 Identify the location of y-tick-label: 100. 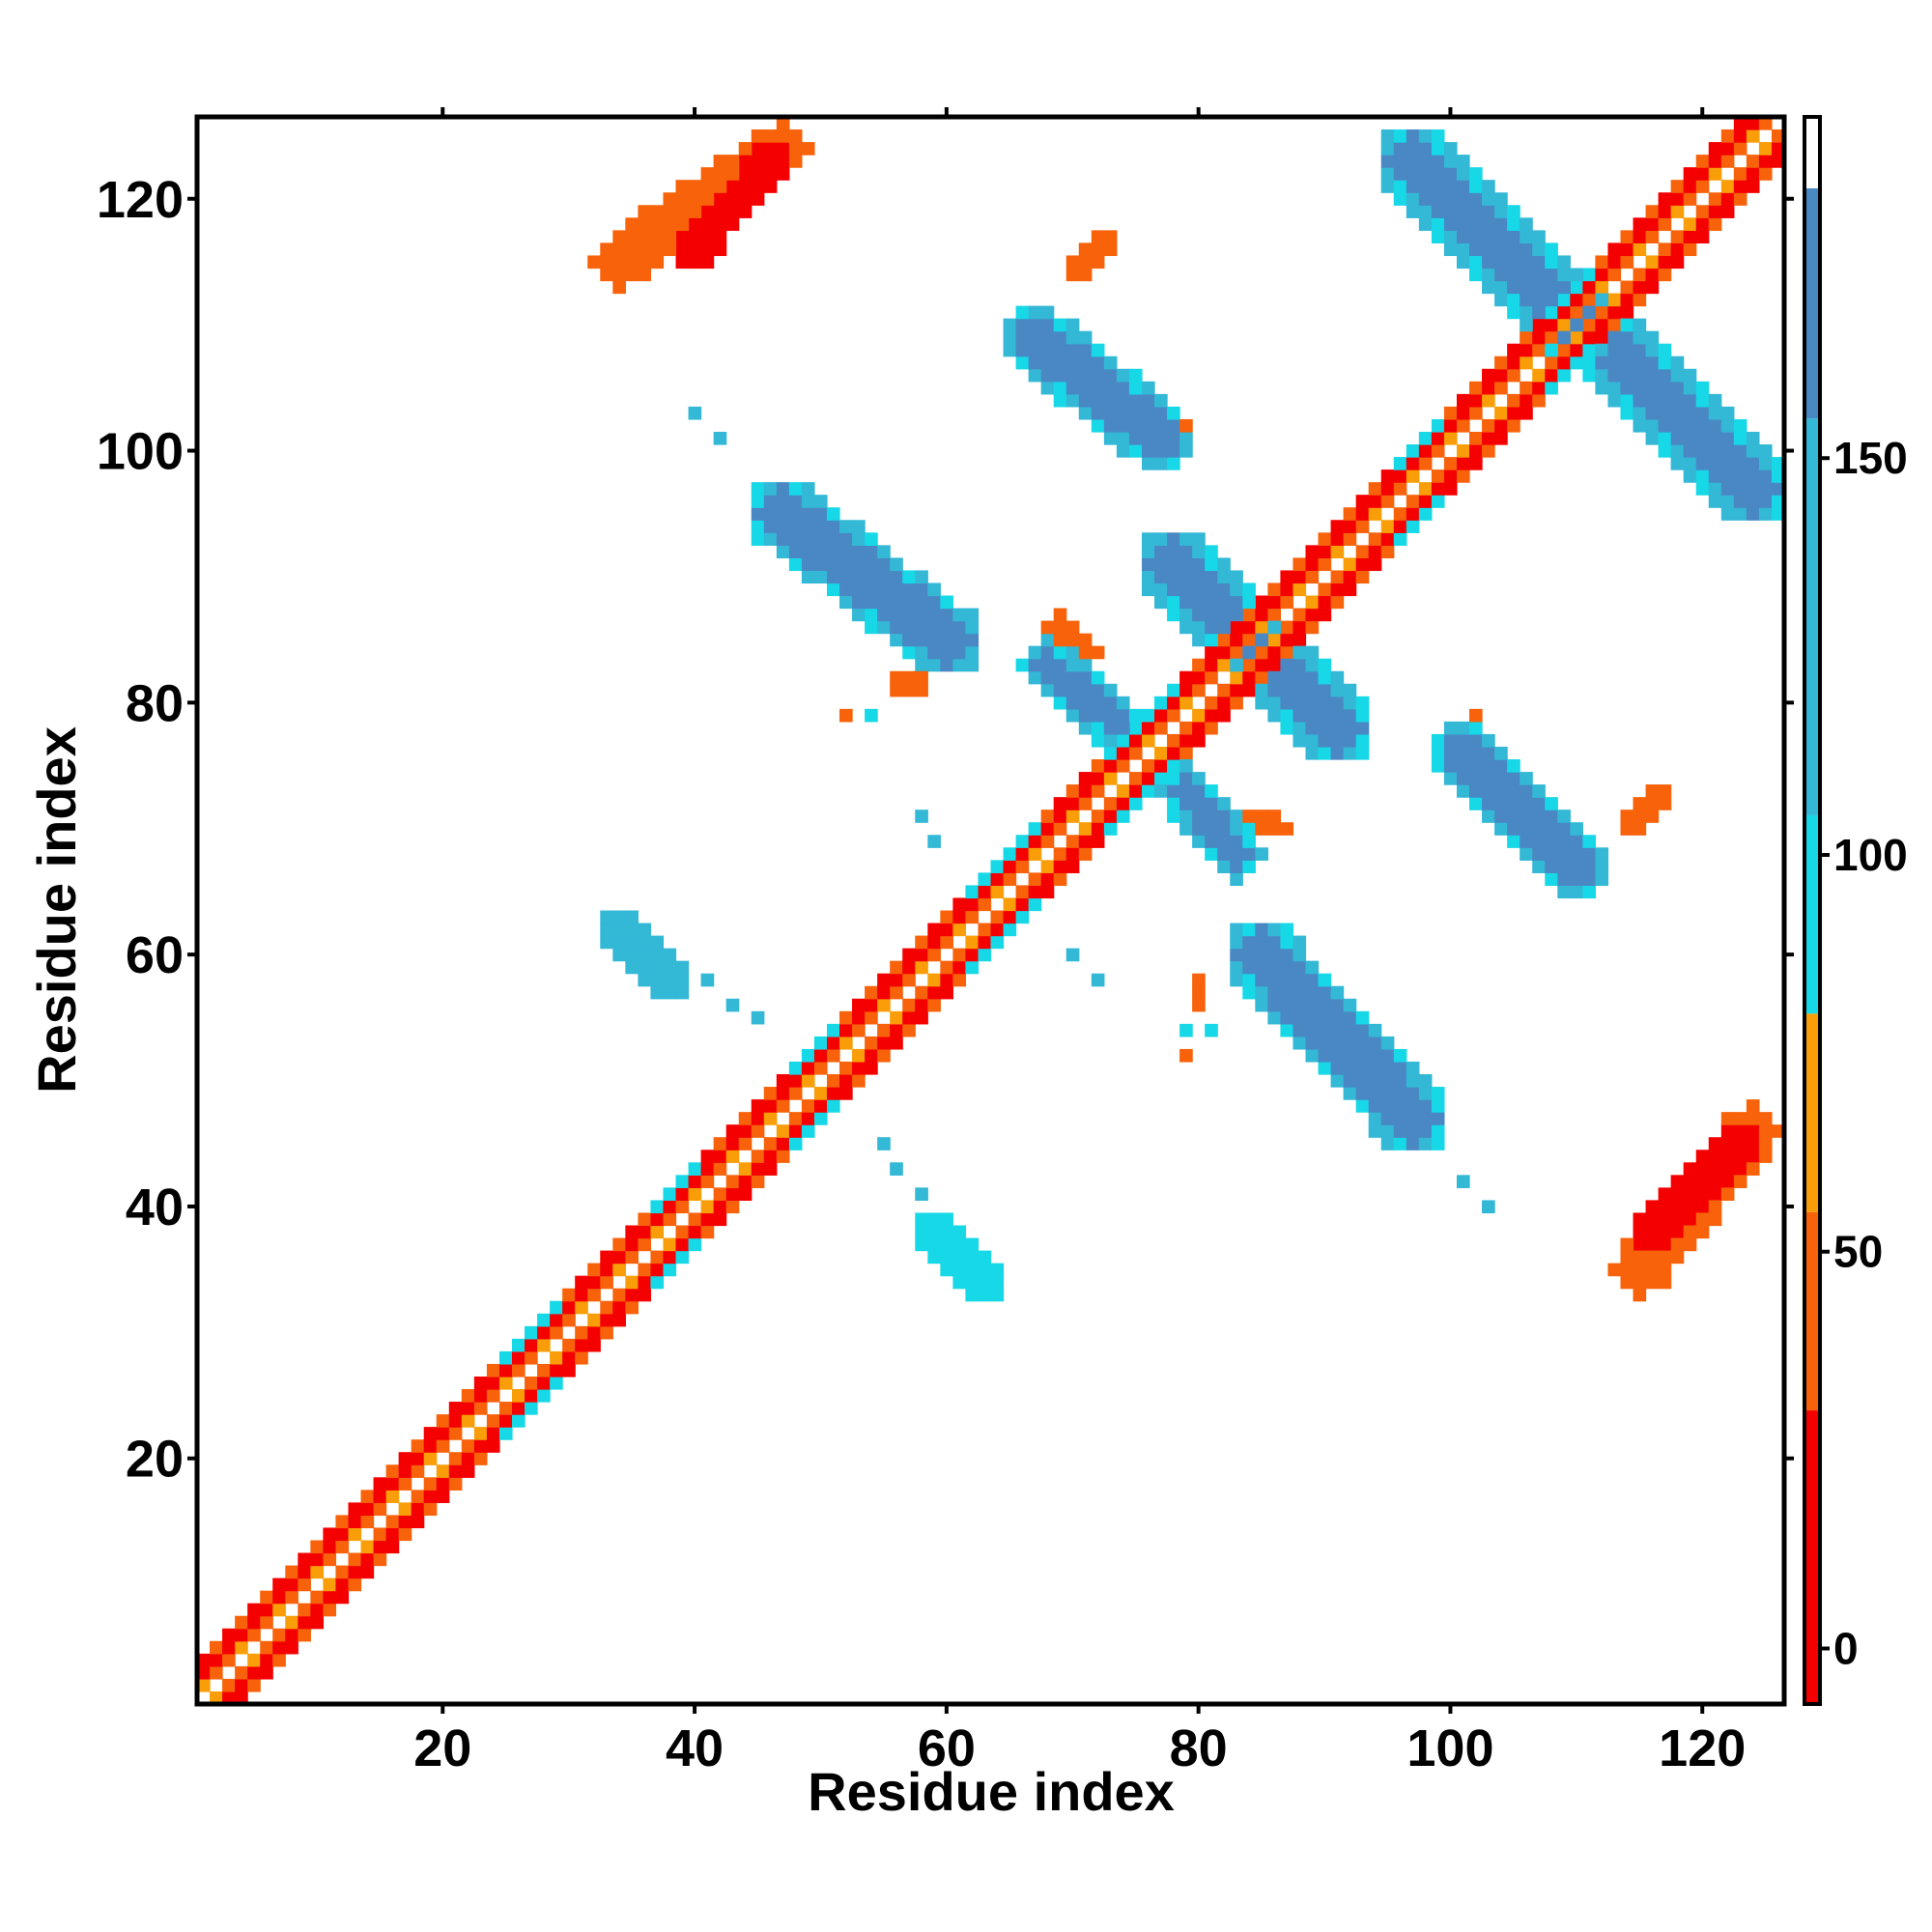
(140, 452).